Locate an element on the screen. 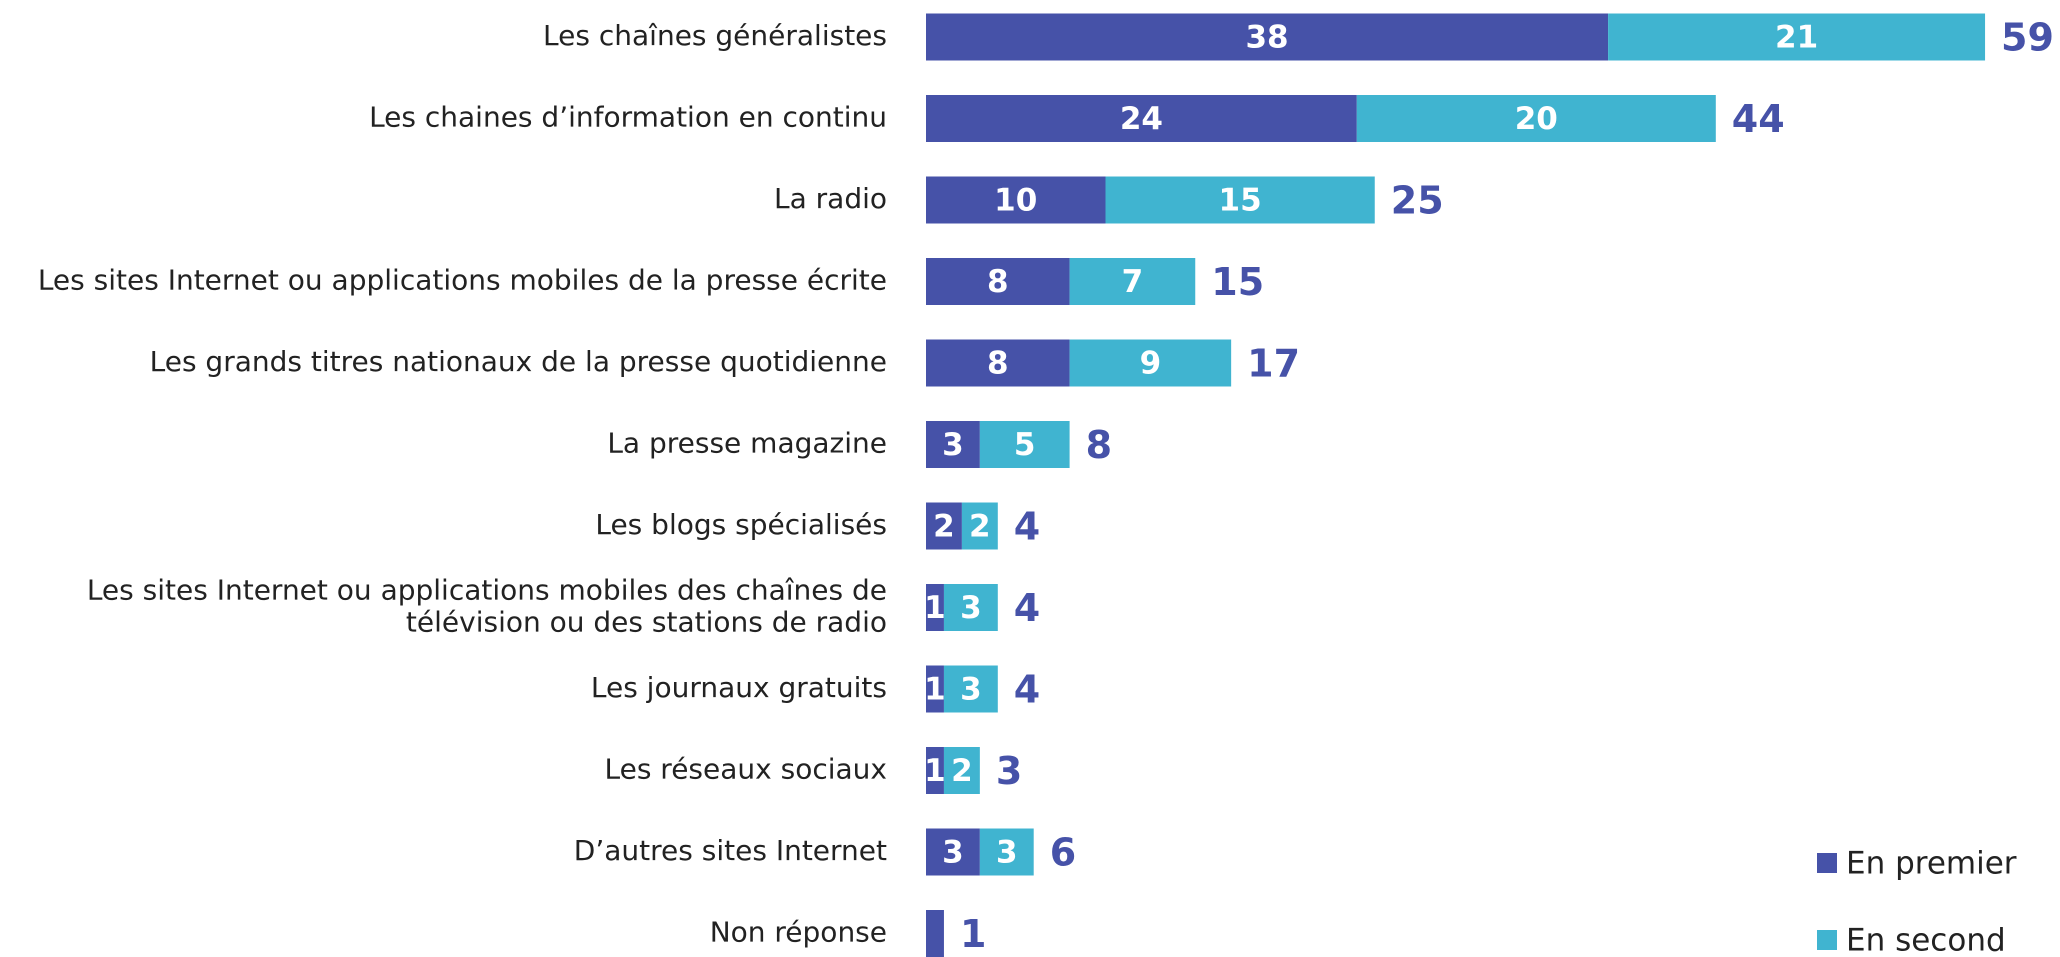 The width and height of the screenshot is (2060, 957). segment-label: 38 is located at coordinates (1266, 38).